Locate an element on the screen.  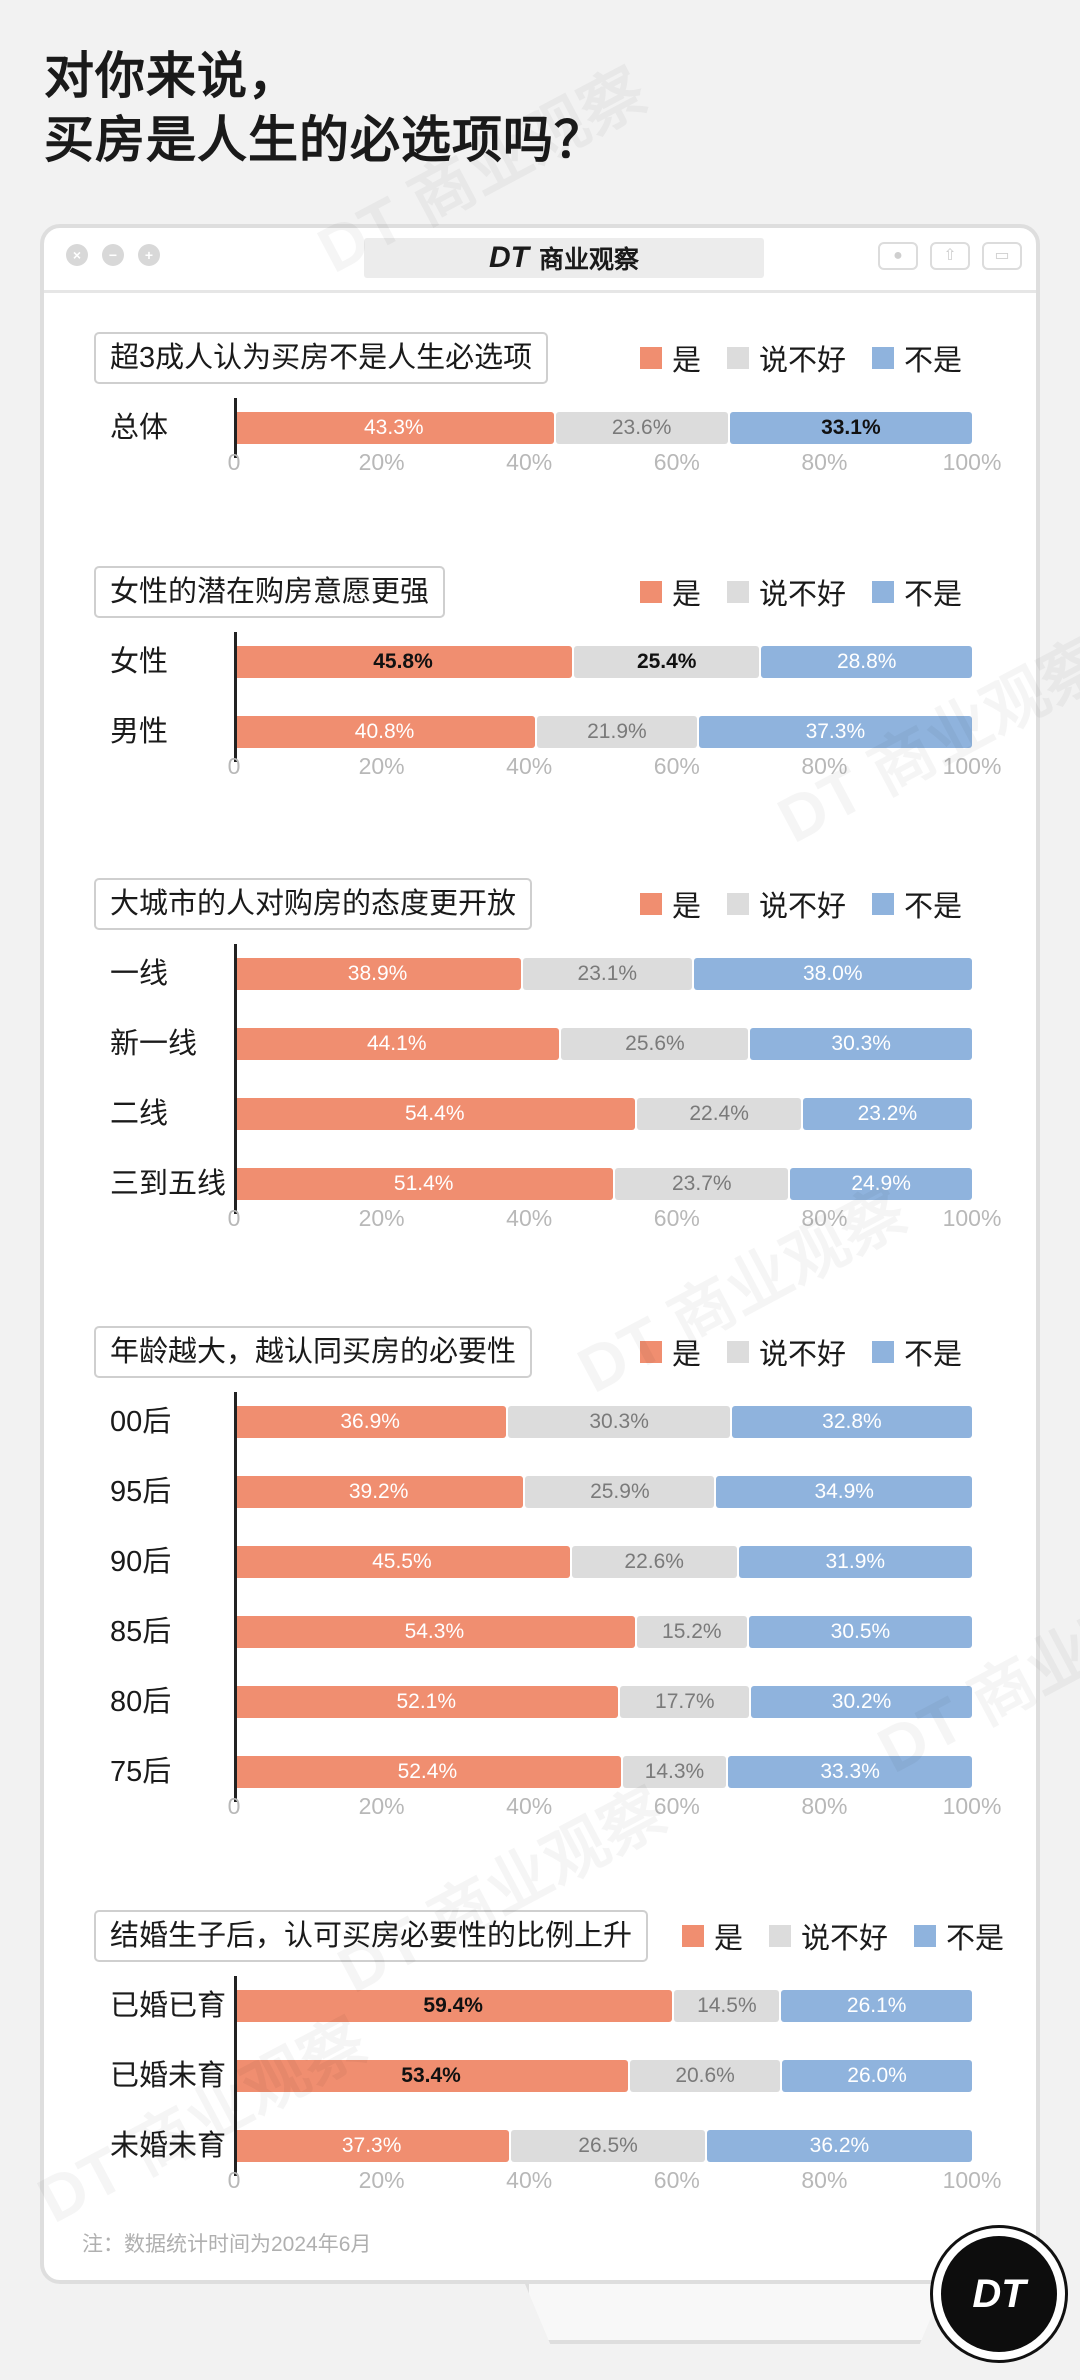
bar-segment-yes: 37.3% is located at coordinates (372, 2146).